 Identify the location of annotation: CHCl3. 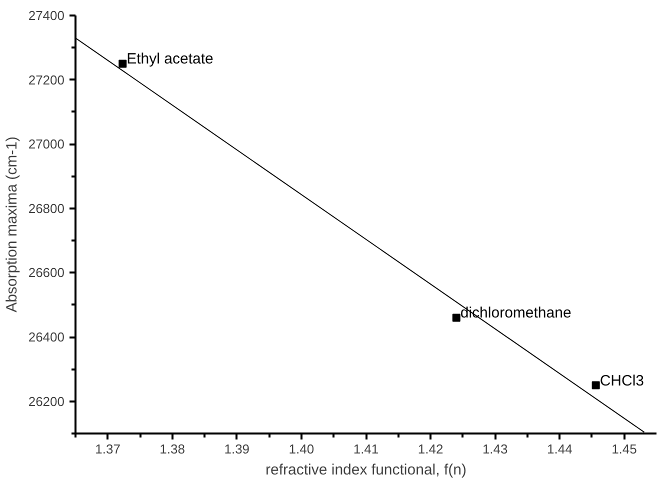
(622, 381).